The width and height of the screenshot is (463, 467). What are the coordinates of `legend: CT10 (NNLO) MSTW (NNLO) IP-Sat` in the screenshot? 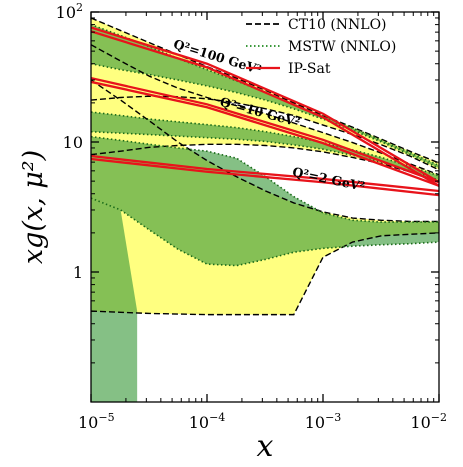 It's located at (321, 47).